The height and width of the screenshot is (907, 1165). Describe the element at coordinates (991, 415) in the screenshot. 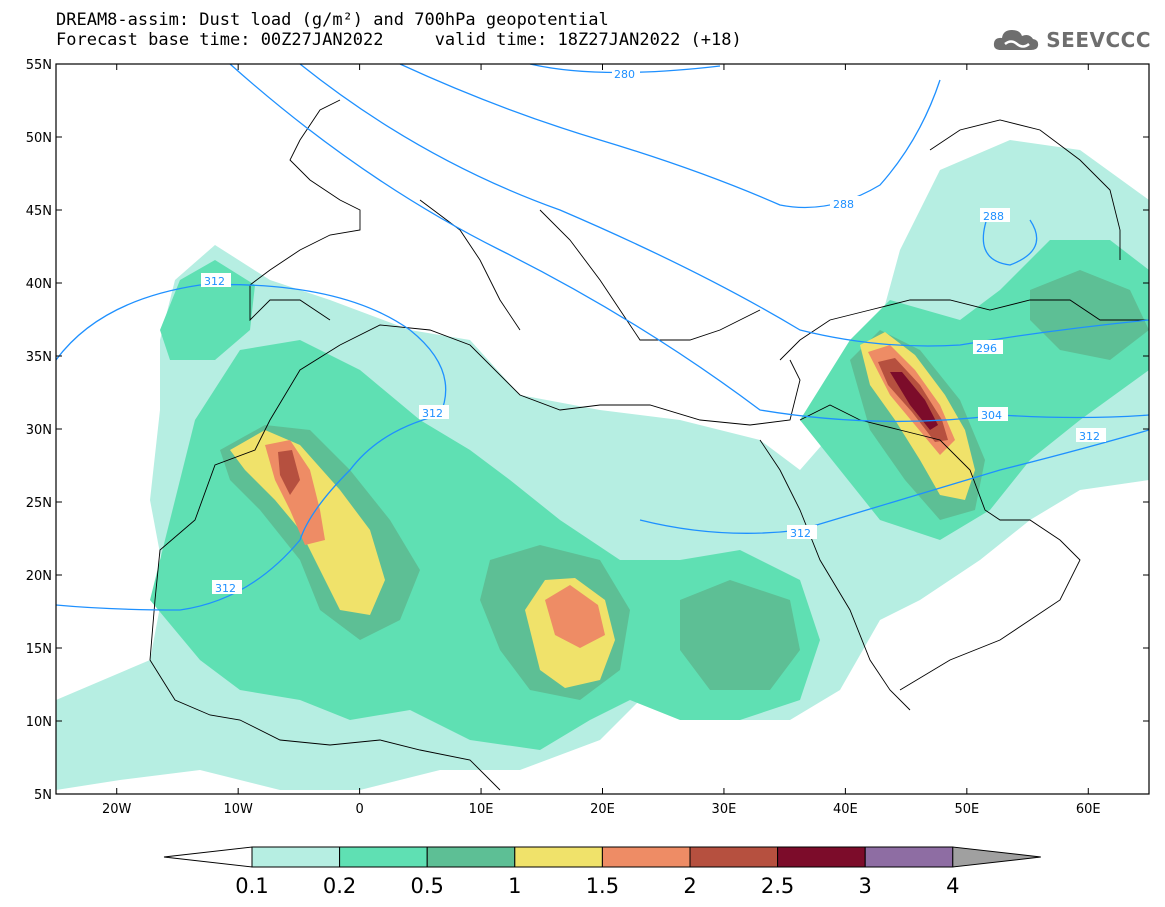

I see `contour-label: 304` at that location.